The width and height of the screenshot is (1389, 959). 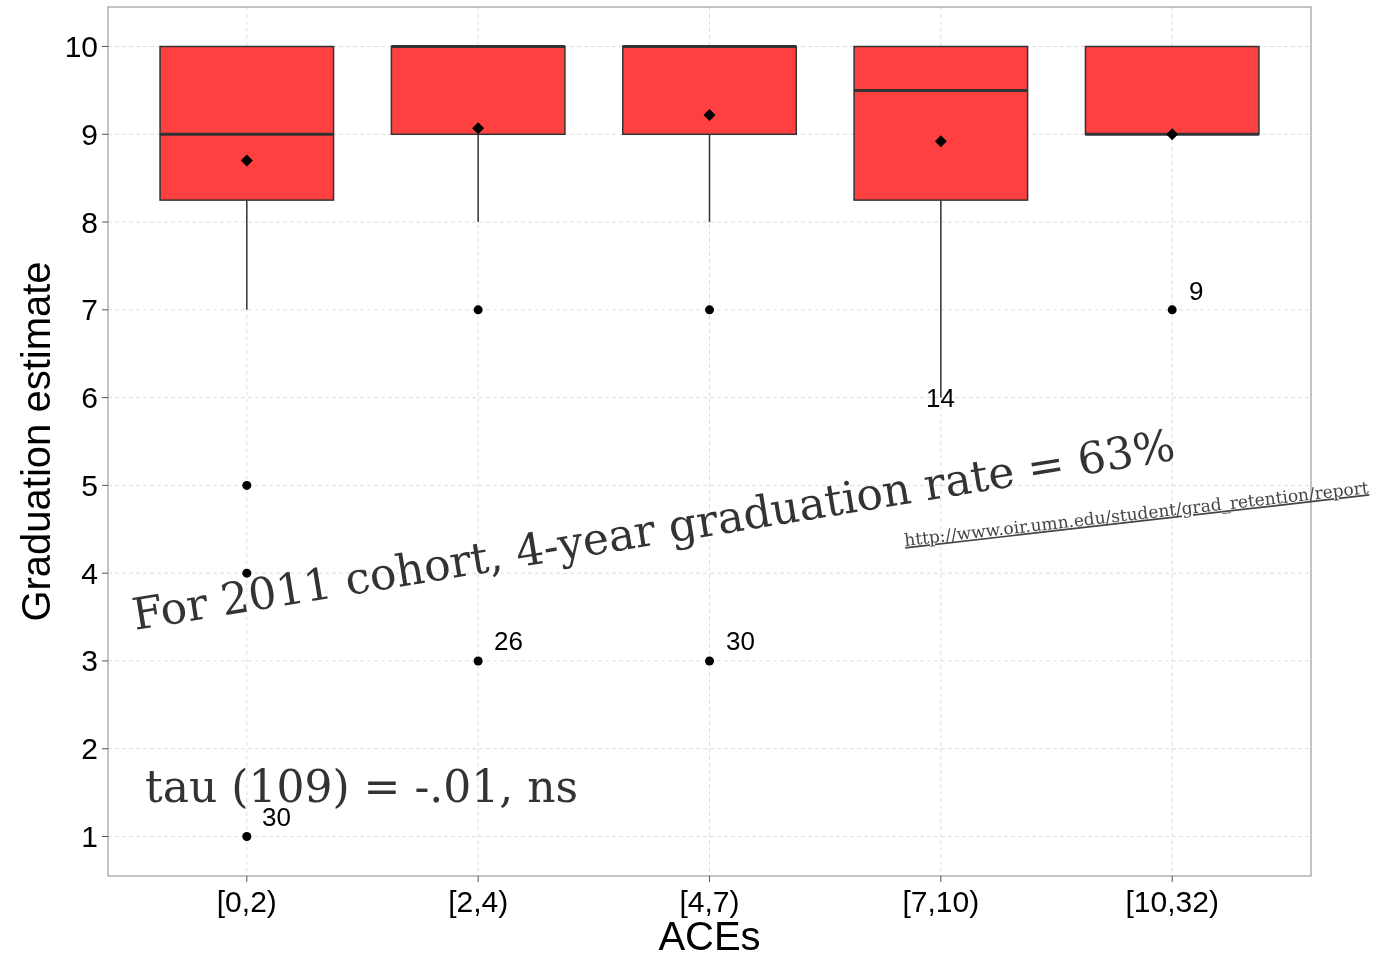 I want to click on annotation: 30, so click(x=740, y=641).